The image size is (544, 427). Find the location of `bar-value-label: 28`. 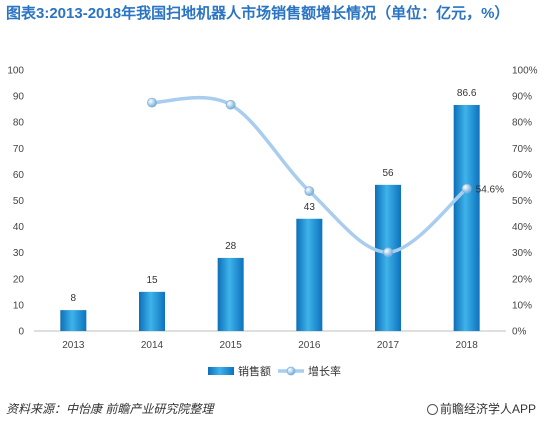

bar-value-label: 28 is located at coordinates (231, 246).